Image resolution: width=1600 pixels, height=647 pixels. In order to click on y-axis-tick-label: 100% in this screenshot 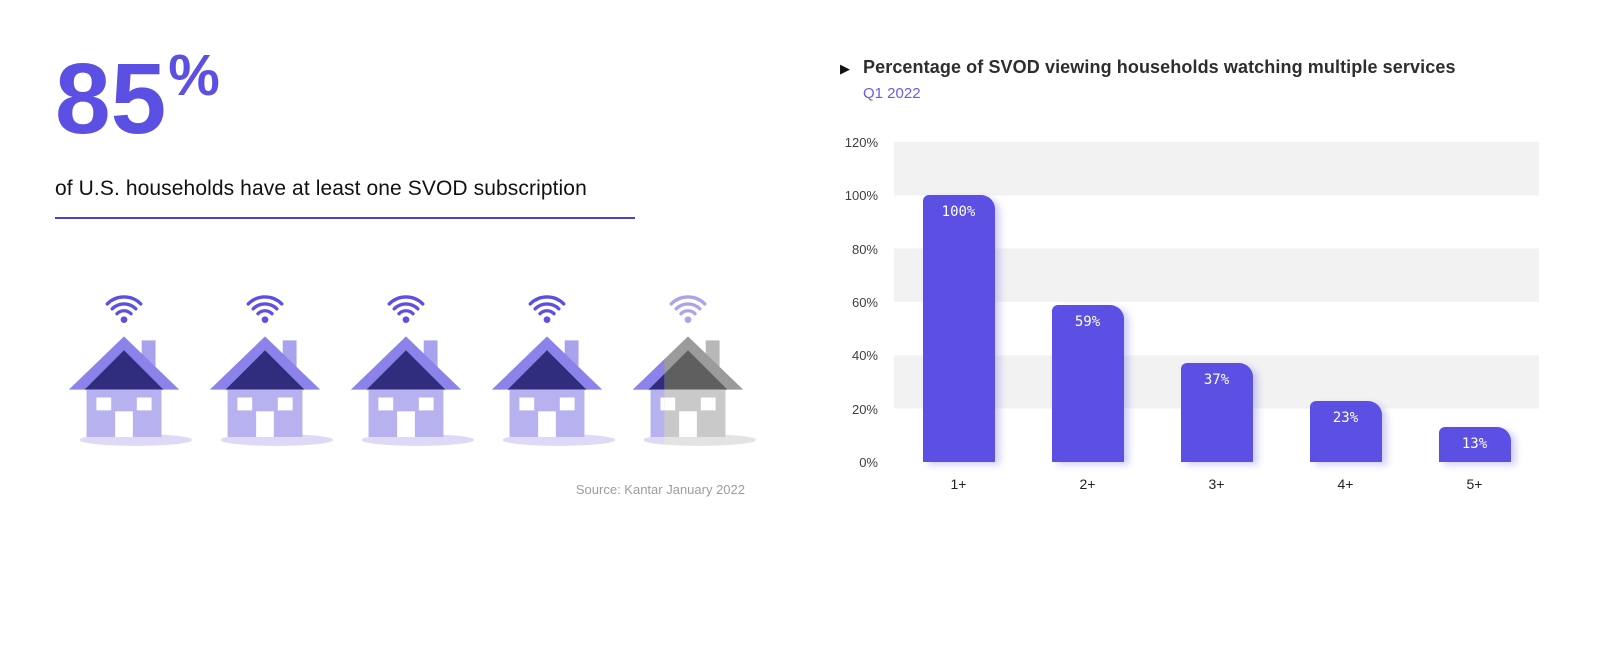, I will do `click(861, 196)`.